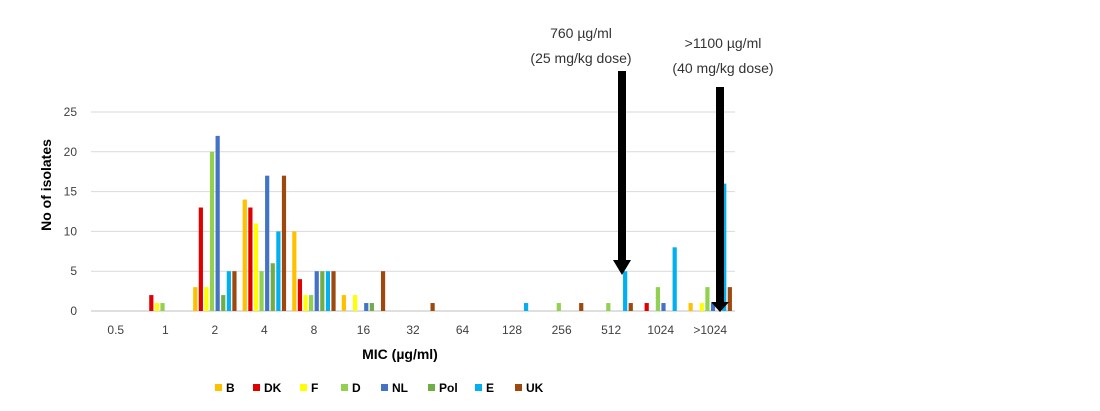 The image size is (1100, 411). I want to click on x-tick-label: 256, so click(562, 330).